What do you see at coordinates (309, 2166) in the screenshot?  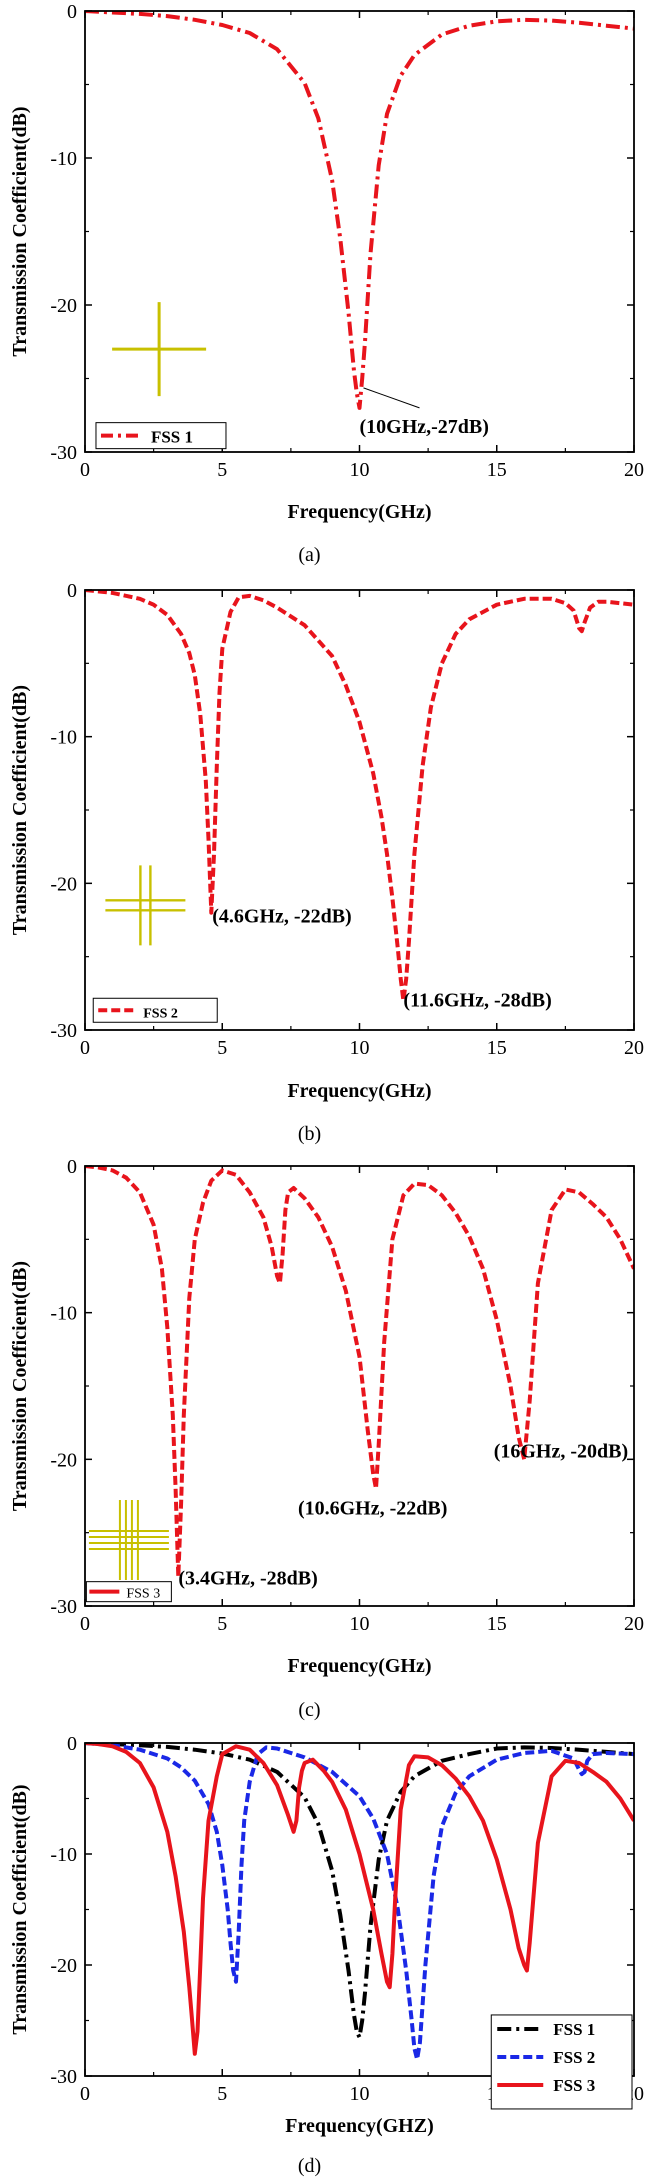 I see `panel-caption: (d)` at bounding box center [309, 2166].